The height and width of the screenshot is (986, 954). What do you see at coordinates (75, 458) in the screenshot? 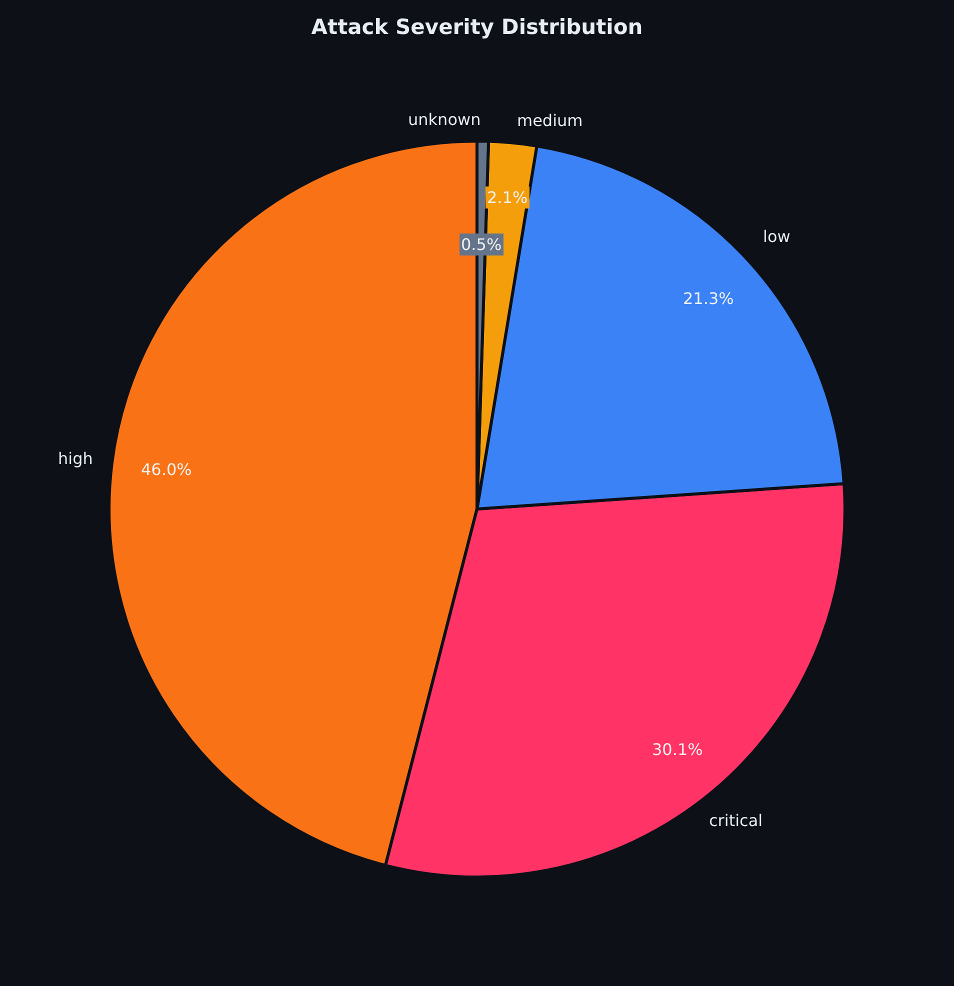
I see `slice-label: high` at bounding box center [75, 458].